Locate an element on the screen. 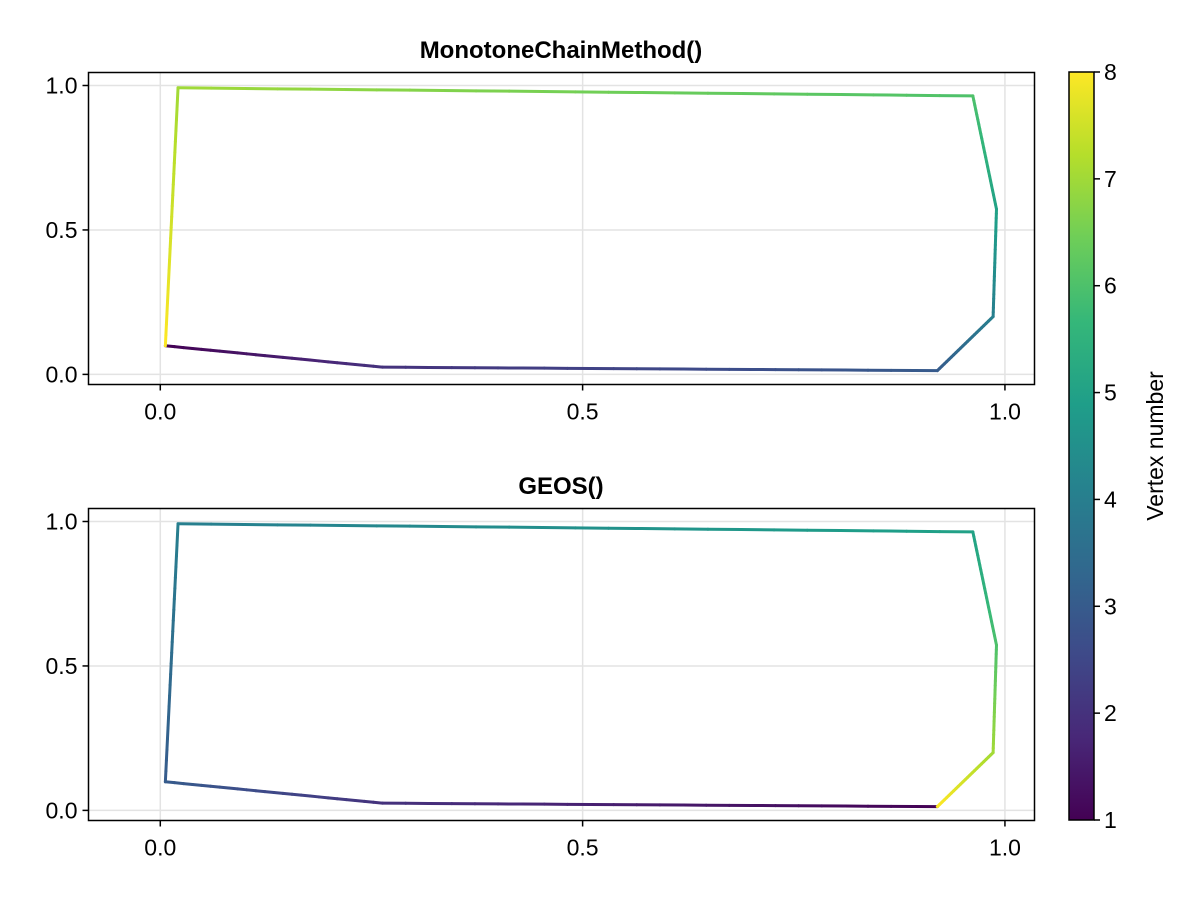 This screenshot has width=1200, height=900. y-tick-label: 0.0 is located at coordinates (62, 374).